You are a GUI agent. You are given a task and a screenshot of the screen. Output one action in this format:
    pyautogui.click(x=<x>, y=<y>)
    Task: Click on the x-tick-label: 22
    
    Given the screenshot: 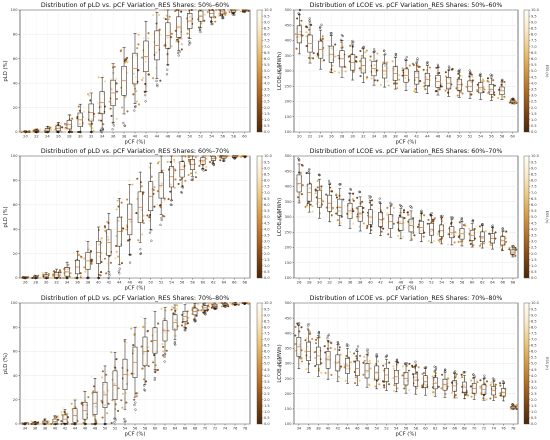 What is the action you would take?
    pyautogui.click(x=36, y=137)
    